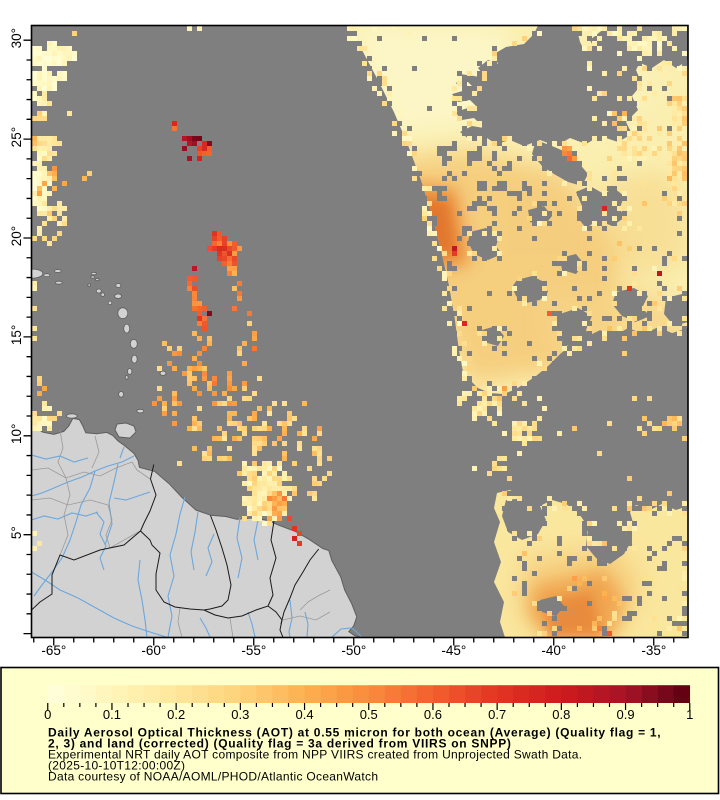 This screenshot has width=720, height=800. Describe the element at coordinates (689, 714) in the screenshot. I see `svg-text: 1` at that location.